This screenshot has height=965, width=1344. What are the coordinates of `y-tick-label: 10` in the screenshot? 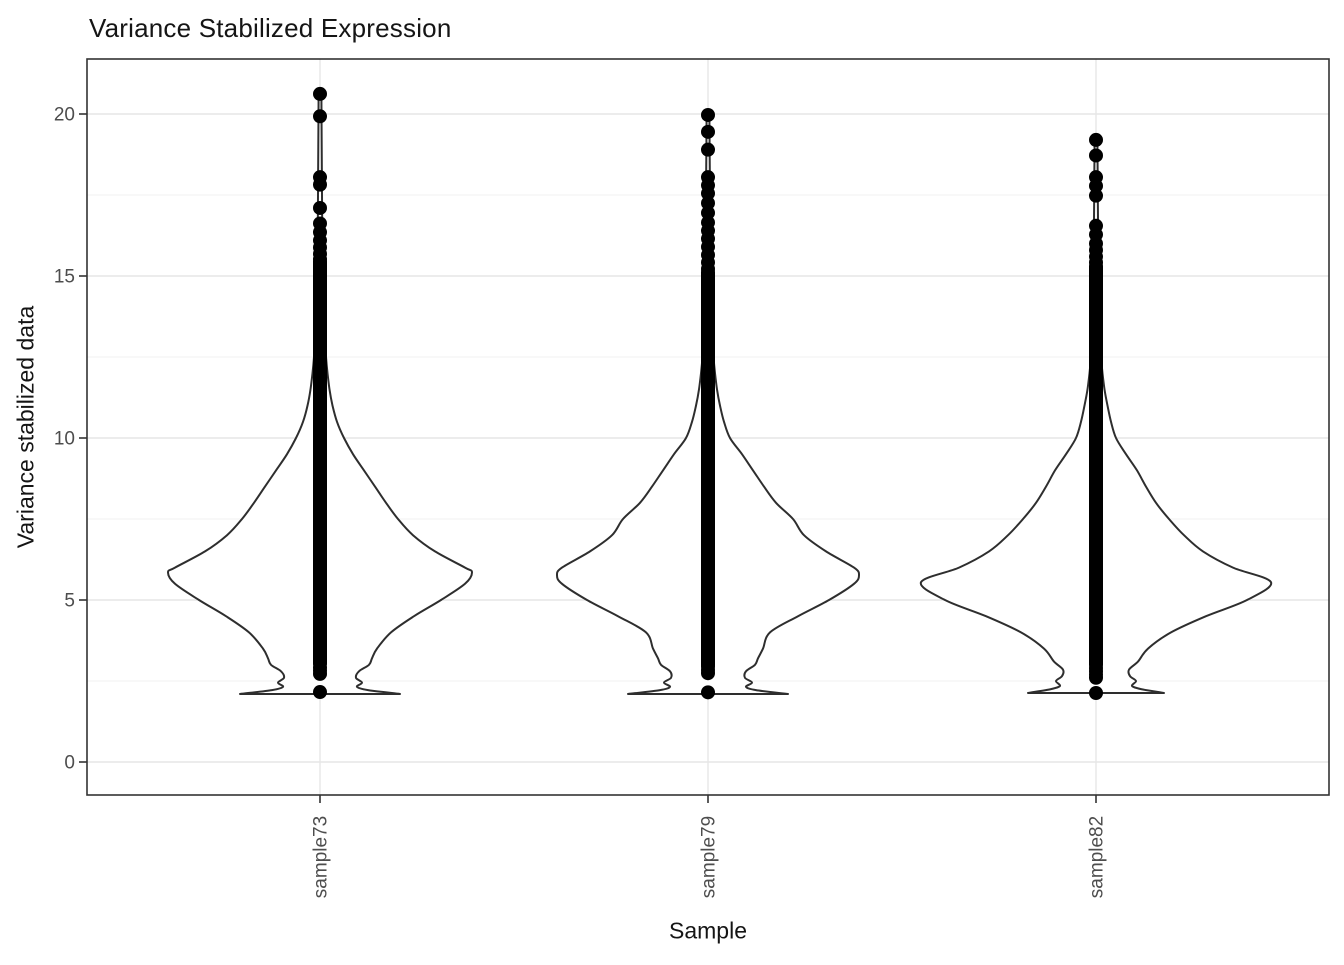 It's located at (64, 439).